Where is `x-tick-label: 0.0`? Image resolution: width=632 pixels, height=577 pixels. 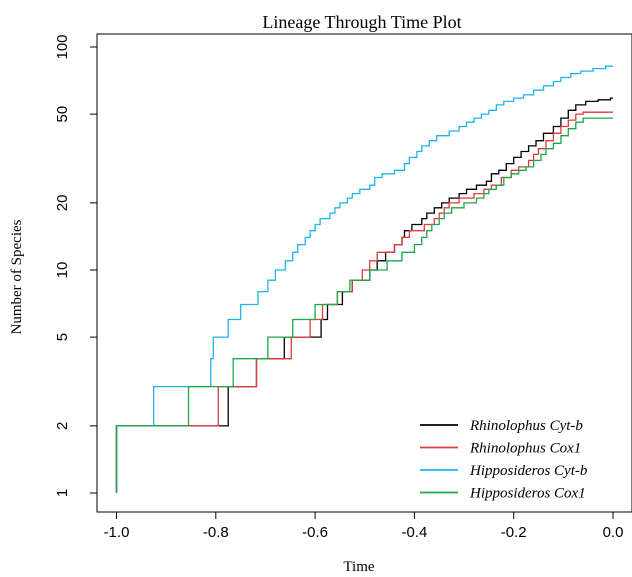 x-tick-label: 0.0 is located at coordinates (613, 532).